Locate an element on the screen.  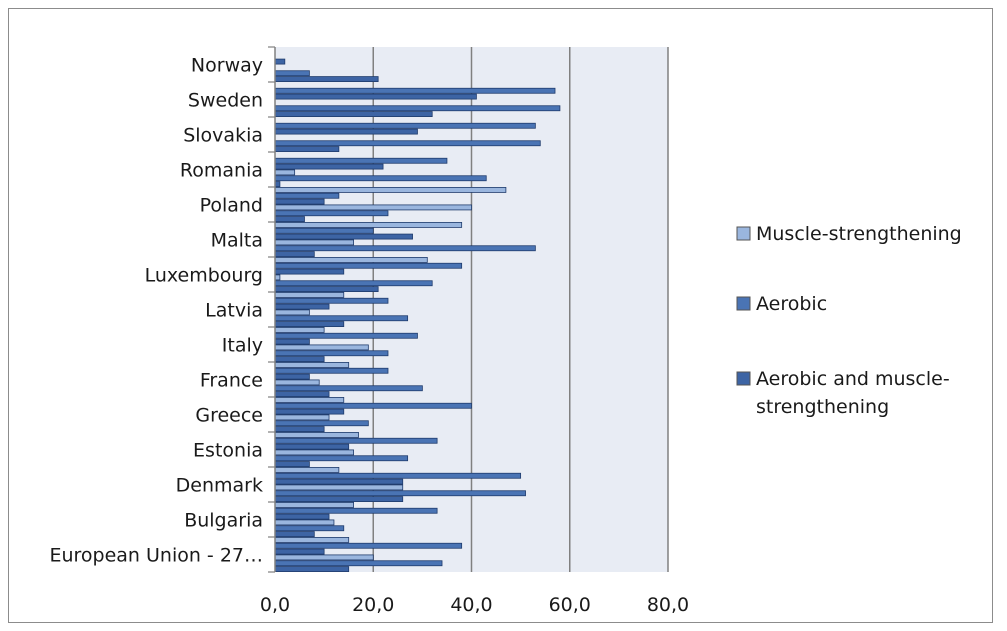
category-label: Malta is located at coordinates (237, 241).